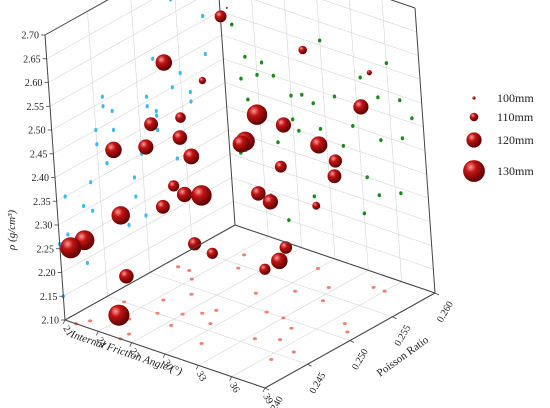 This screenshot has height=408, width=550. What do you see at coordinates (46, 249) in the screenshot?
I see `z-tick-label: 2.25` at bounding box center [46, 249].